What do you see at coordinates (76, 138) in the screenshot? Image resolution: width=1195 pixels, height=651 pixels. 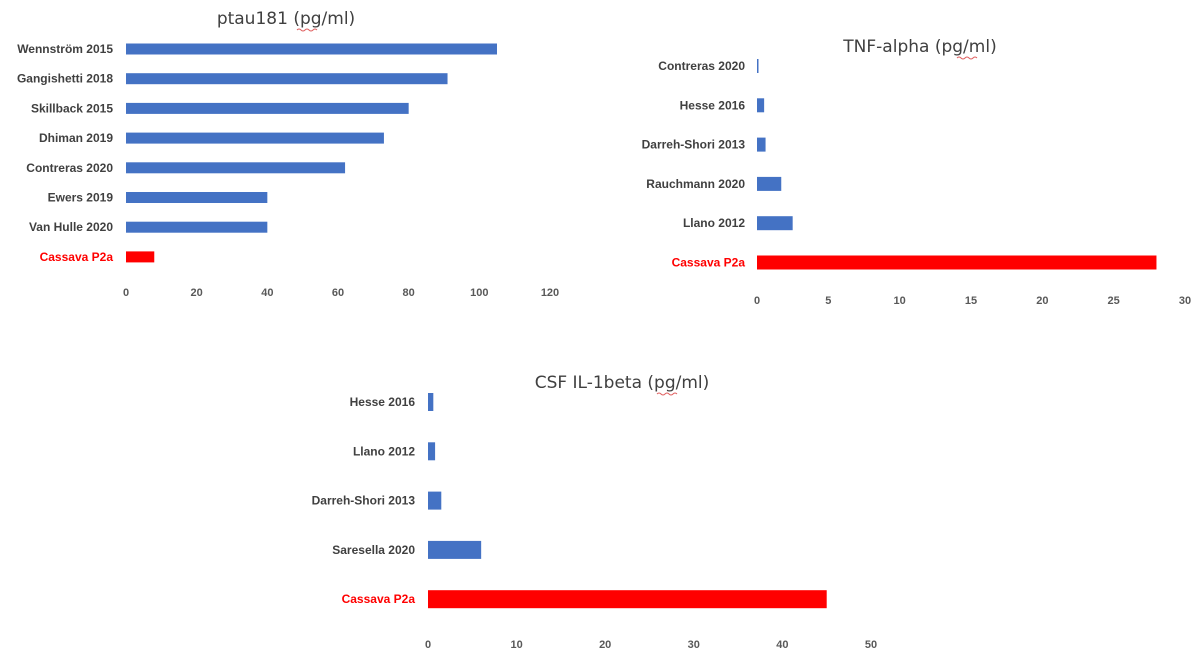 I see `category-label: Dhiman 2019` at bounding box center [76, 138].